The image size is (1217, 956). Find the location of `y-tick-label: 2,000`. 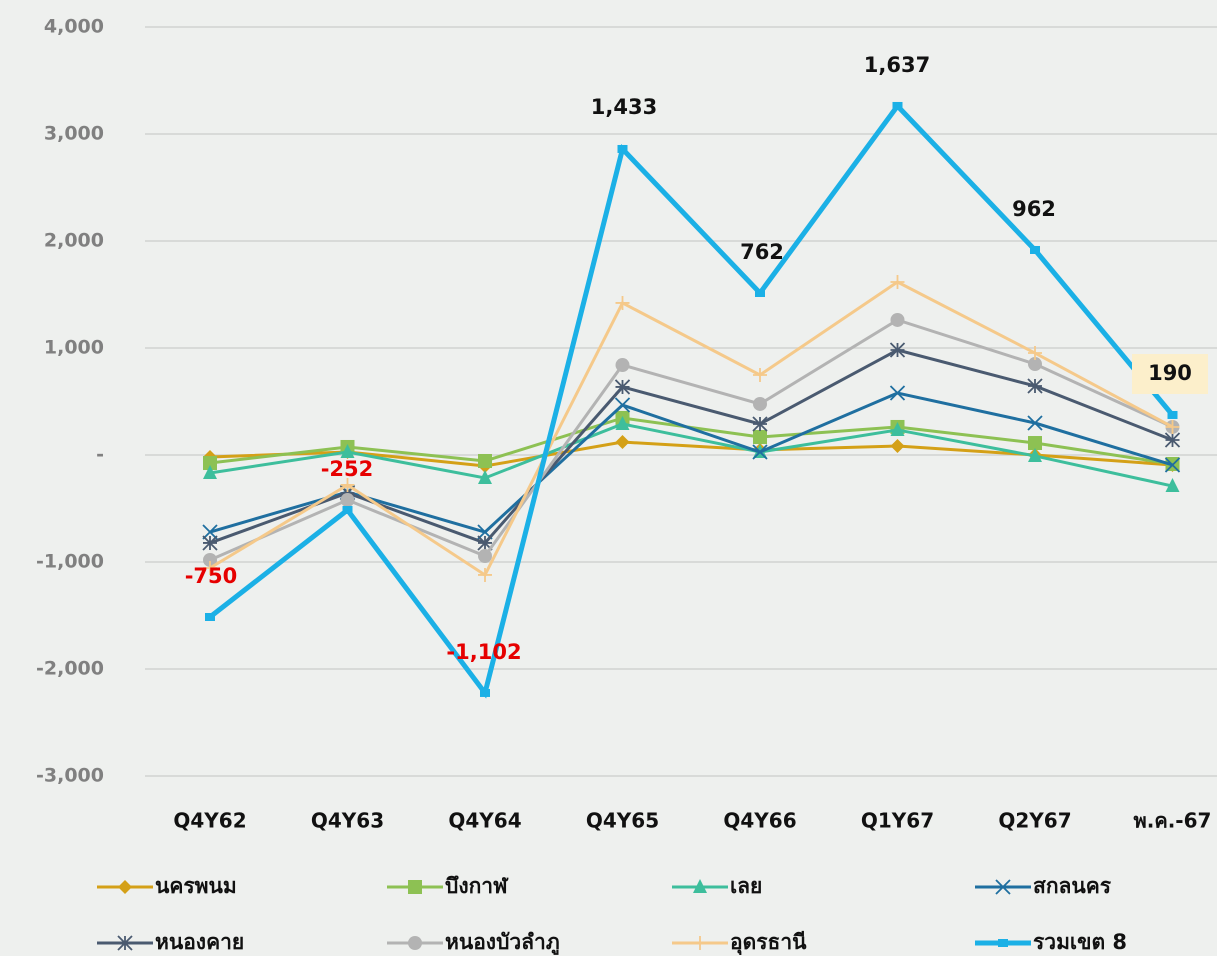

y-tick-label: 2,000 is located at coordinates (74, 241).